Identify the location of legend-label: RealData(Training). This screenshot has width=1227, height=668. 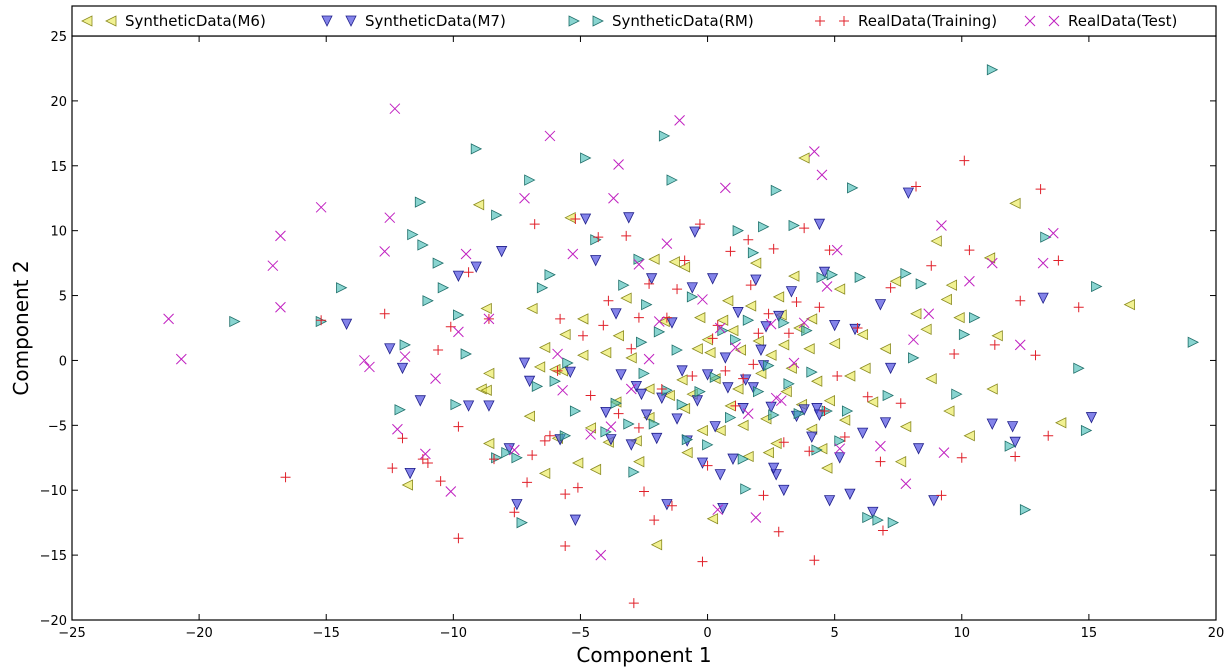
(927, 21).